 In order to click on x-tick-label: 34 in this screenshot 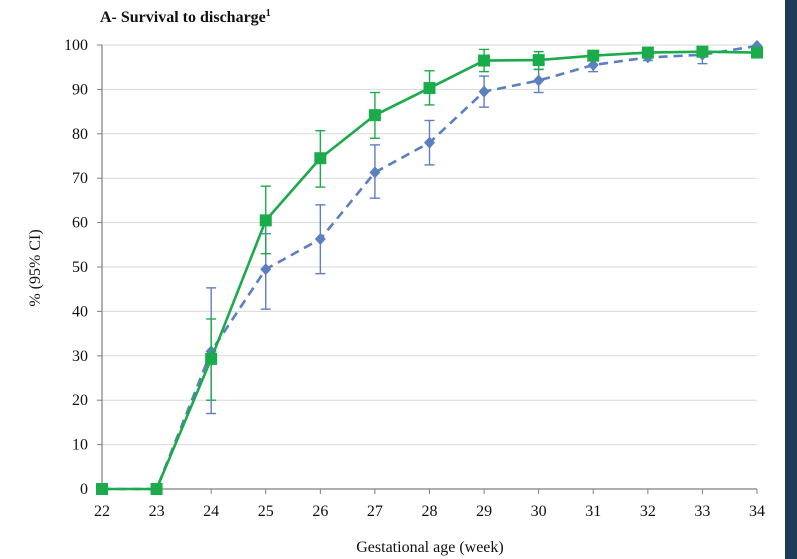, I will do `click(757, 511)`.